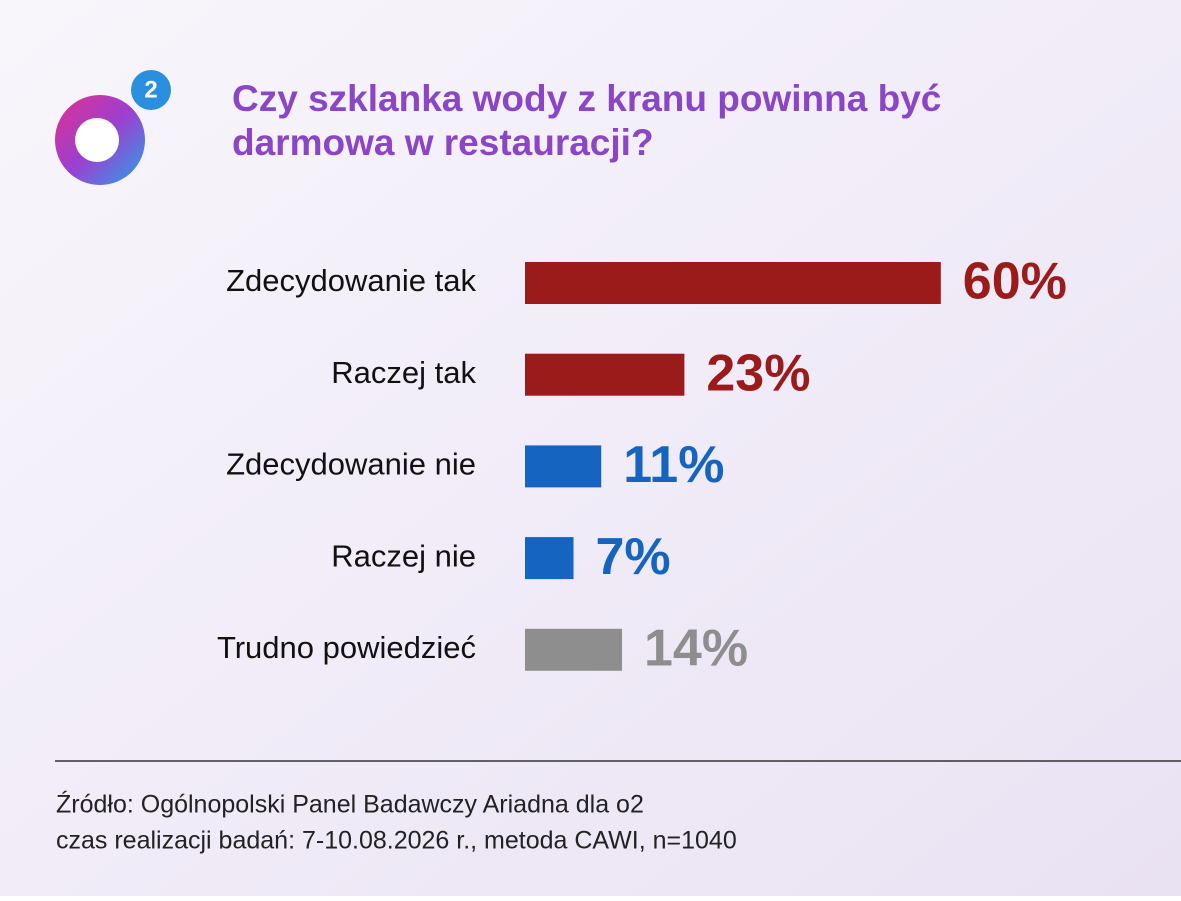  Describe the element at coordinates (758, 373) in the screenshot. I see `value-label: 23%` at that location.